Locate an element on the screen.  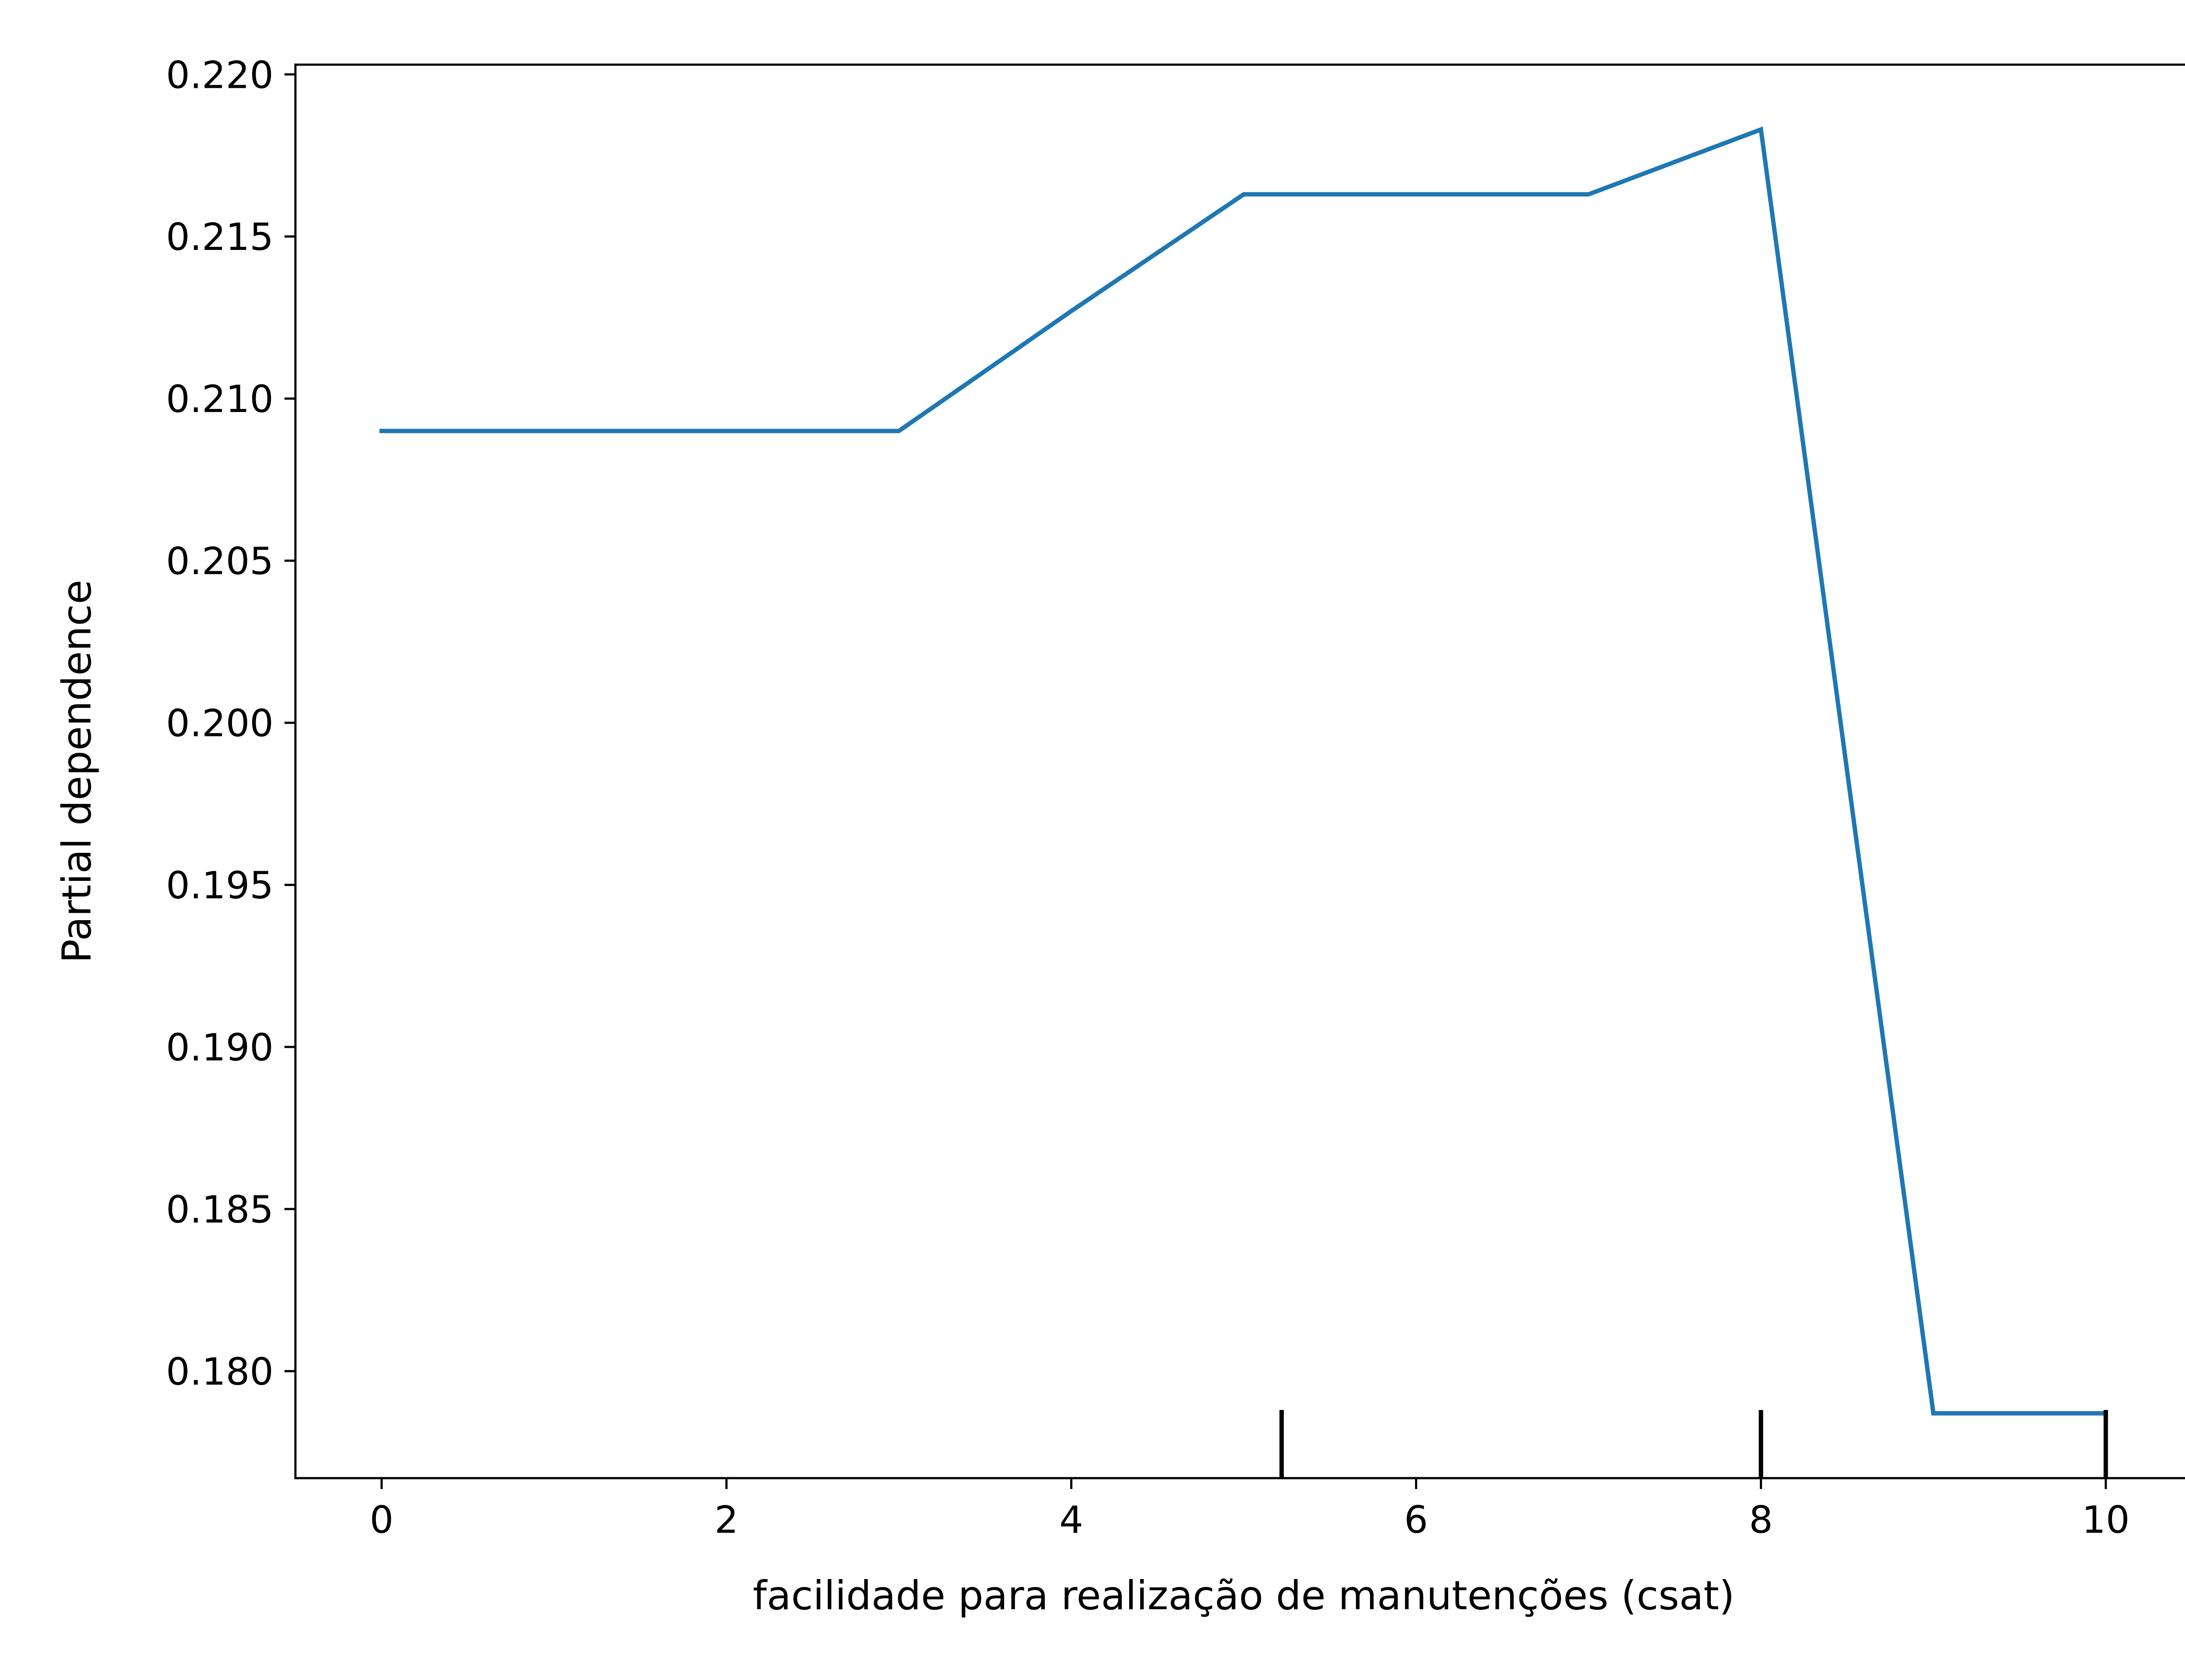
x-tick-label-5: 10 is located at coordinates (2106, 1520).